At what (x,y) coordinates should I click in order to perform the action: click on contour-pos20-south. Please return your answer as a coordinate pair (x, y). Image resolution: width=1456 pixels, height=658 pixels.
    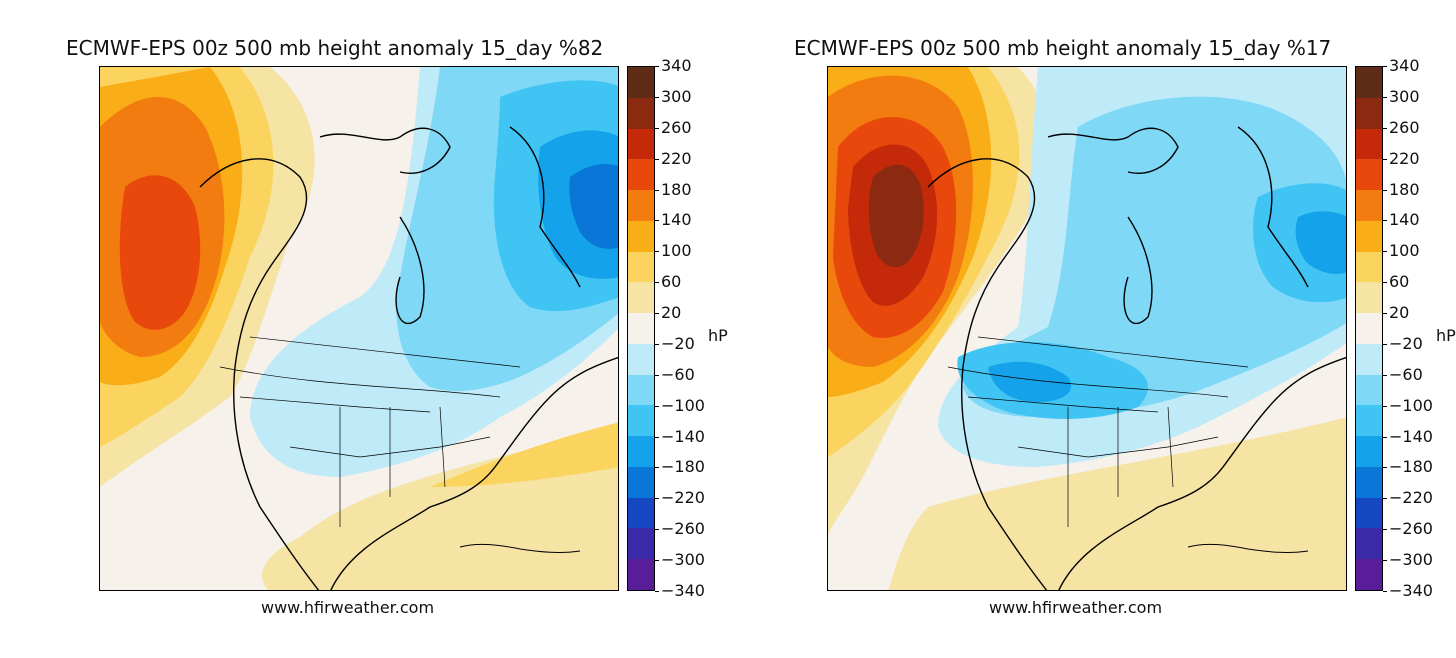
    Looking at the image, I should click on (1117, 503).